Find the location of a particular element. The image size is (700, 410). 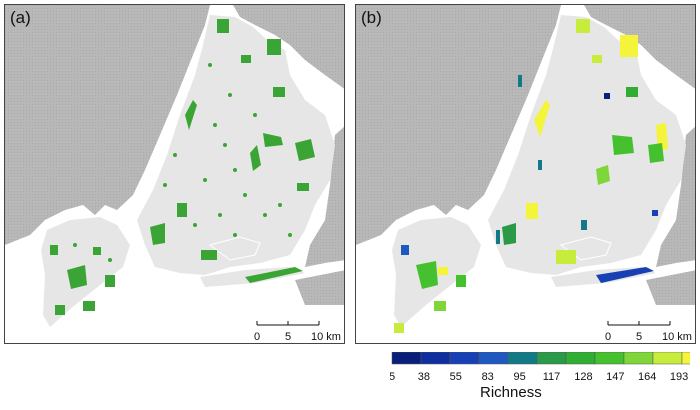

scale-bar-a: 0 5 10 km is located at coordinates (297, 332).